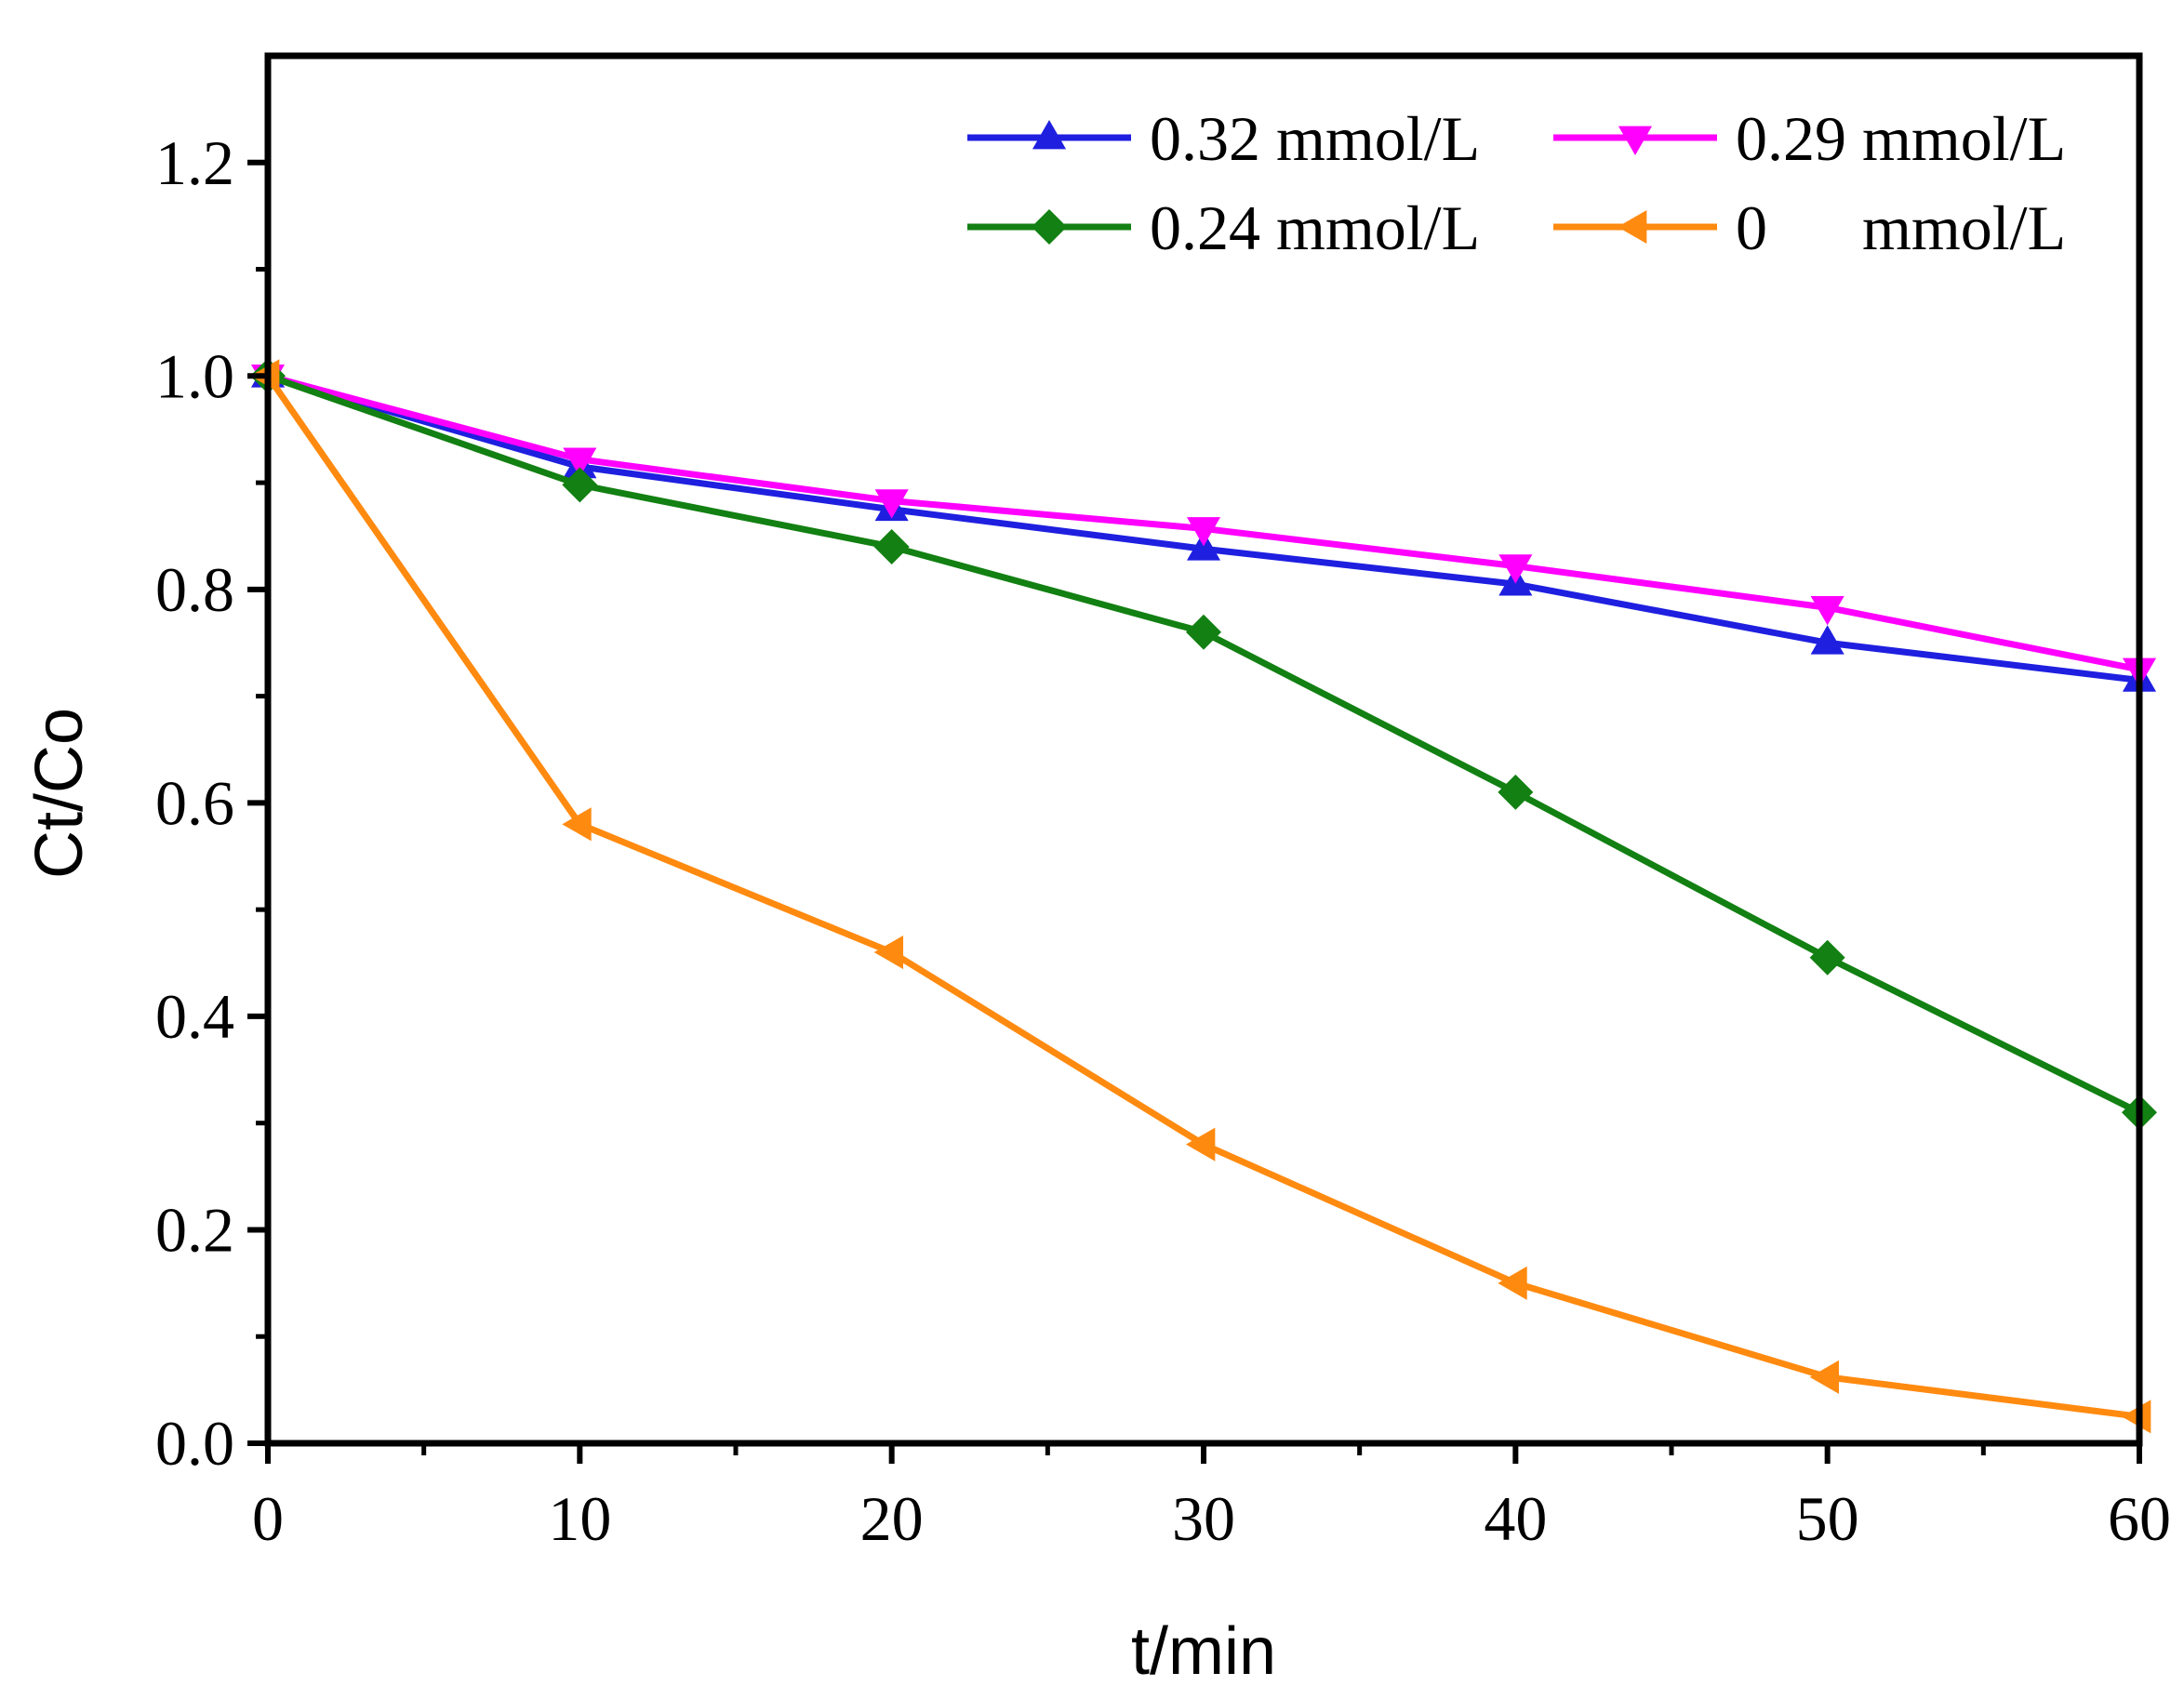  What do you see at coordinates (1901, 138) in the screenshot?
I see `legend-label: 0.29 mmol/L` at bounding box center [1901, 138].